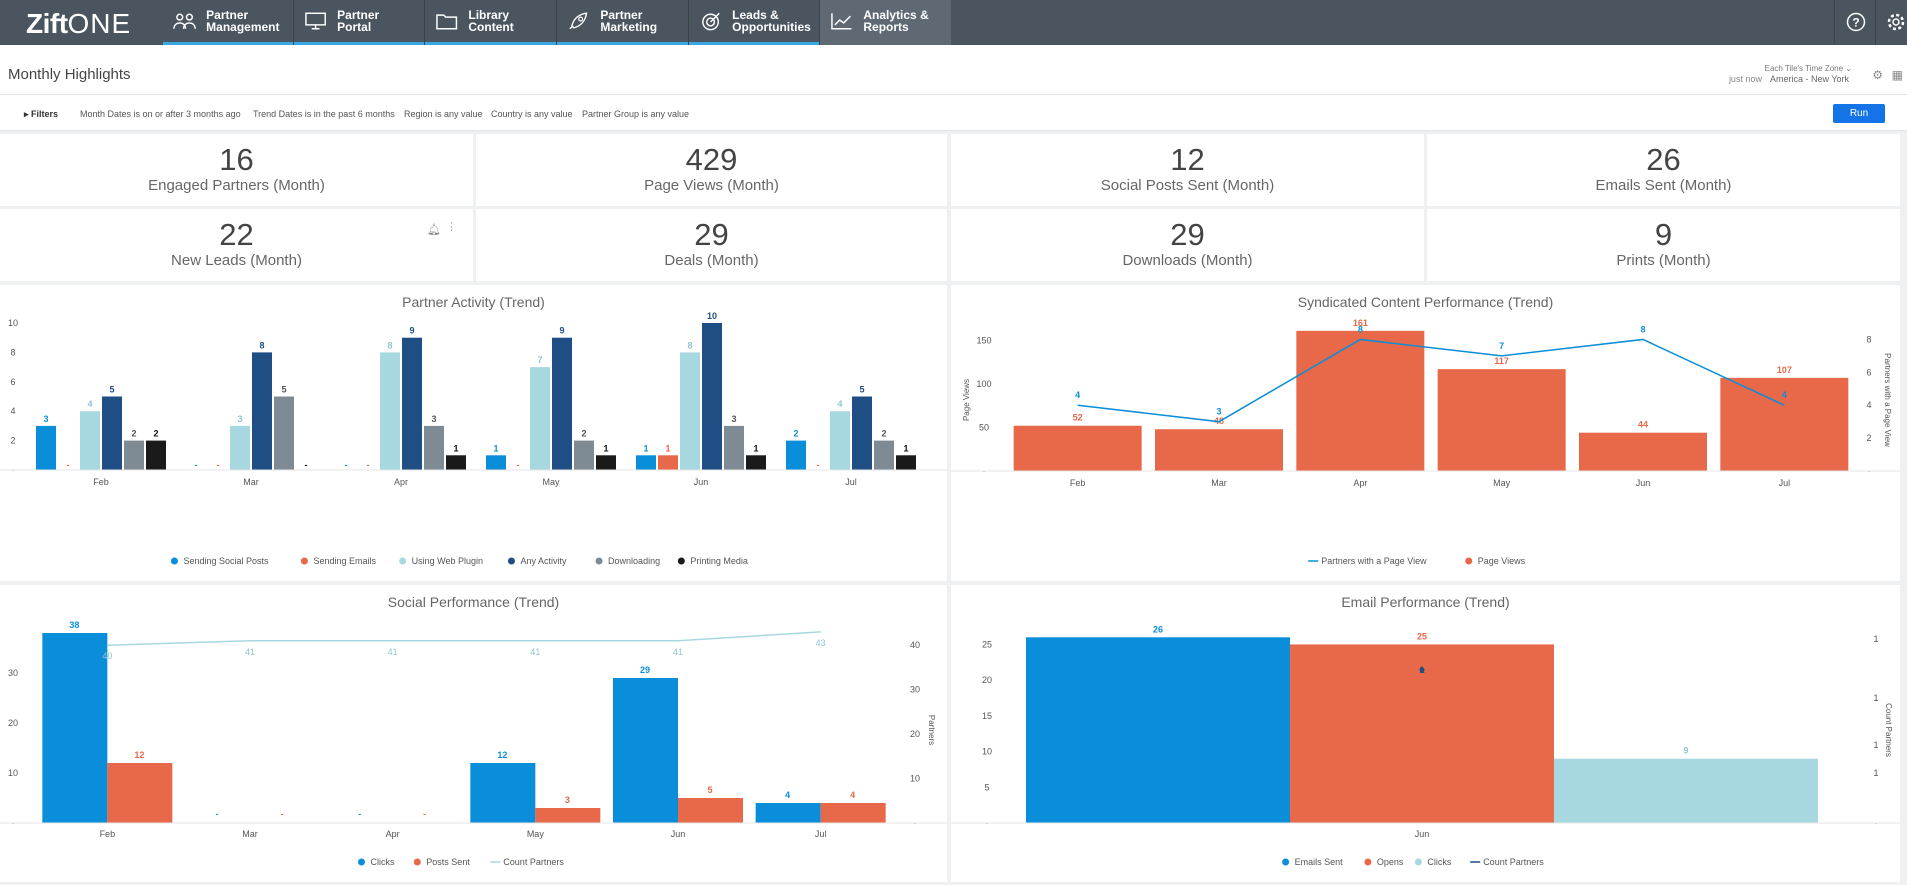  What do you see at coordinates (89, 404) in the screenshot?
I see `data-label: 4` at bounding box center [89, 404].